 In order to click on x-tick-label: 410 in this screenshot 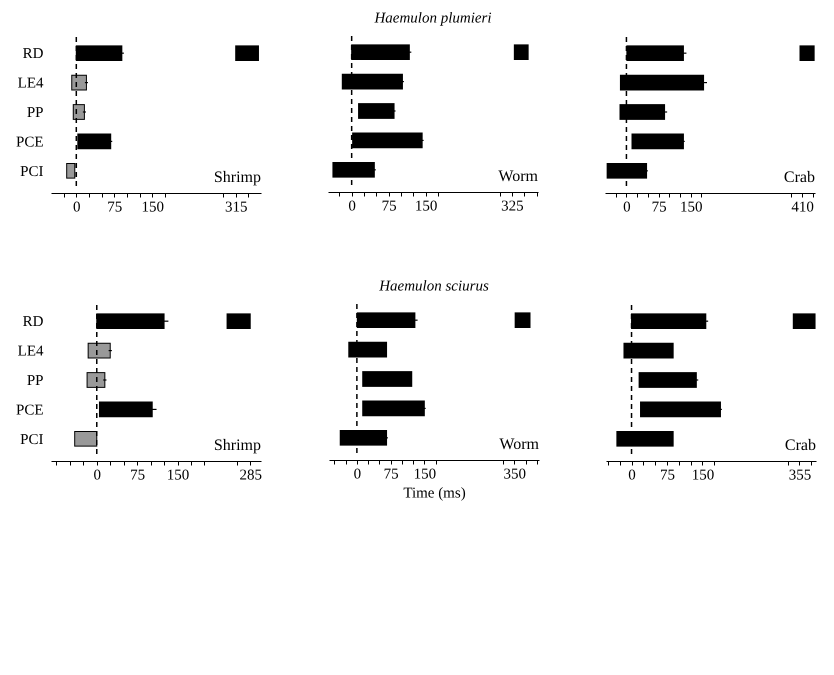, I will do `click(802, 208)`.